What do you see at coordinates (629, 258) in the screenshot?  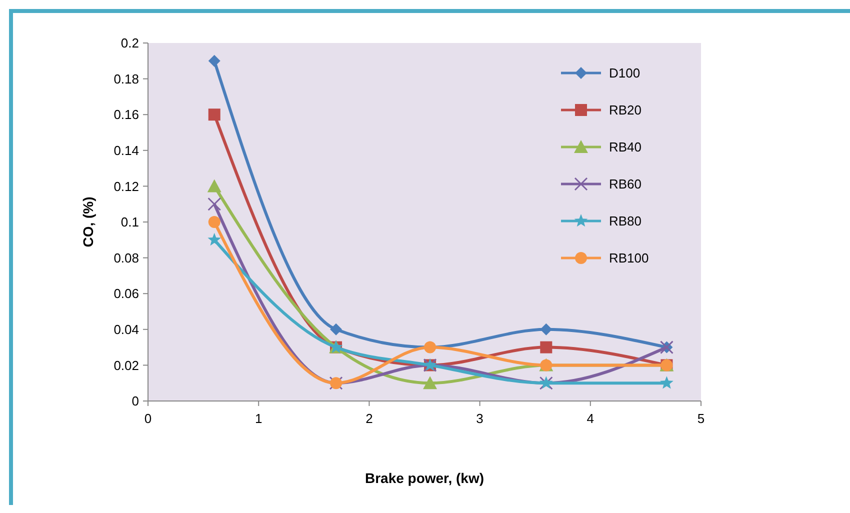 I see `legend-label: RB100` at bounding box center [629, 258].